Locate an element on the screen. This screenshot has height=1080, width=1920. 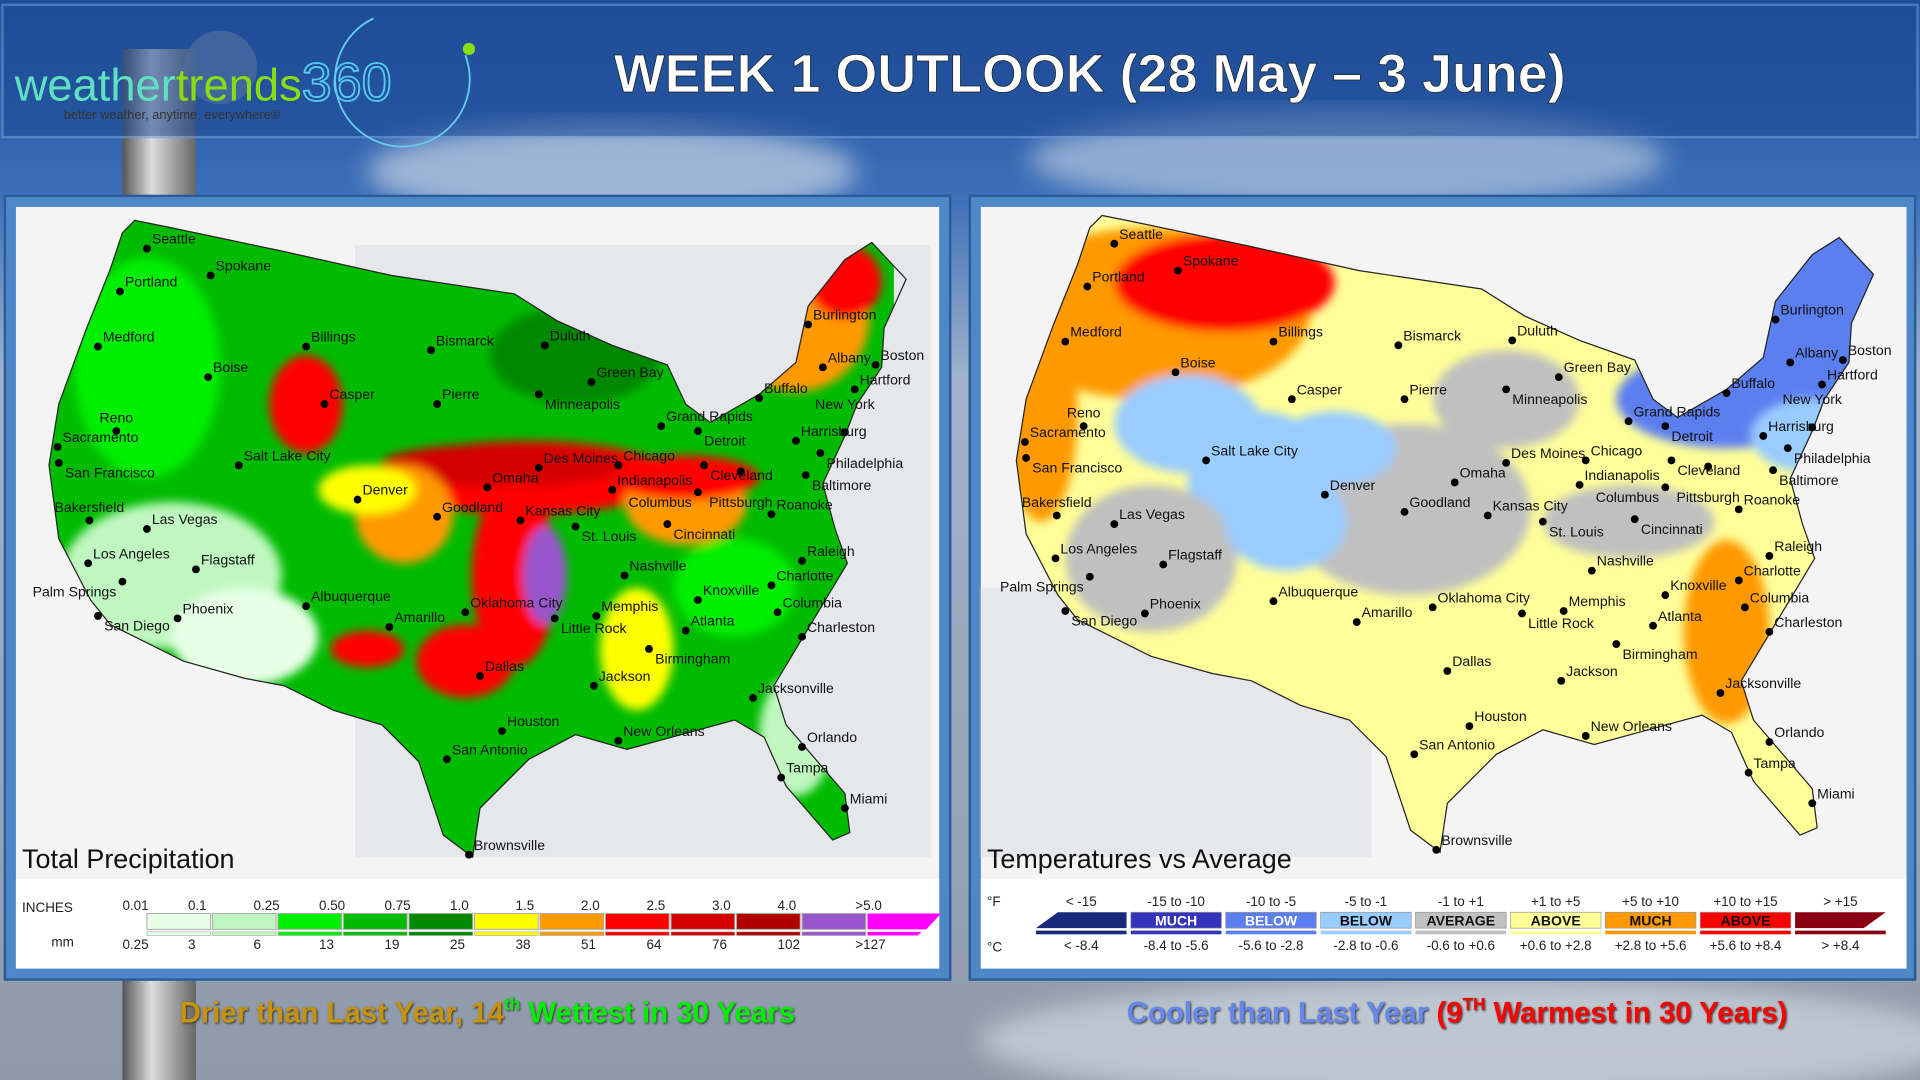
legend-inches-value: 2.5 is located at coordinates (656, 905).